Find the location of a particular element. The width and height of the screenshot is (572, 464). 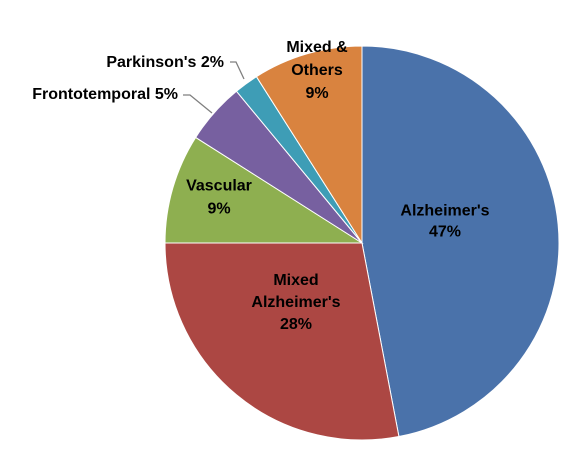

pie-label-alzheimer-s: Alzheimer's 47% is located at coordinates (444, 222).